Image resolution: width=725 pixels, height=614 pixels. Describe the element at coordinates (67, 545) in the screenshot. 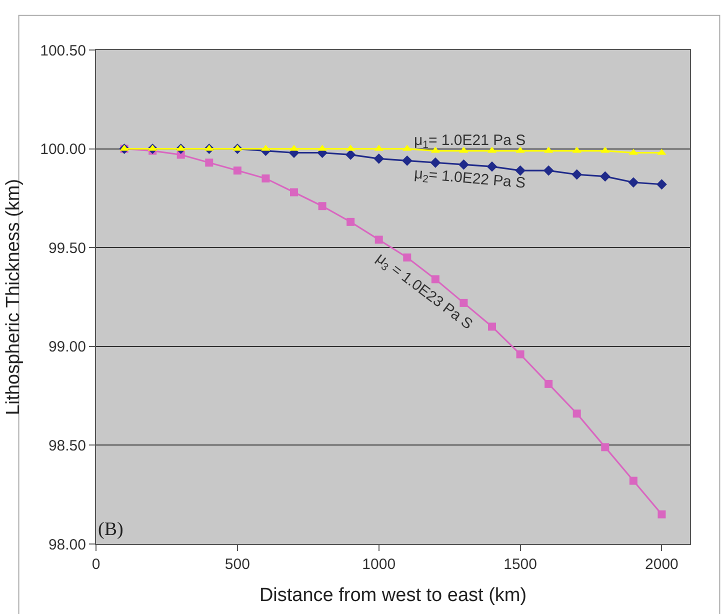

I see `y-tick-label: 98.00` at that location.